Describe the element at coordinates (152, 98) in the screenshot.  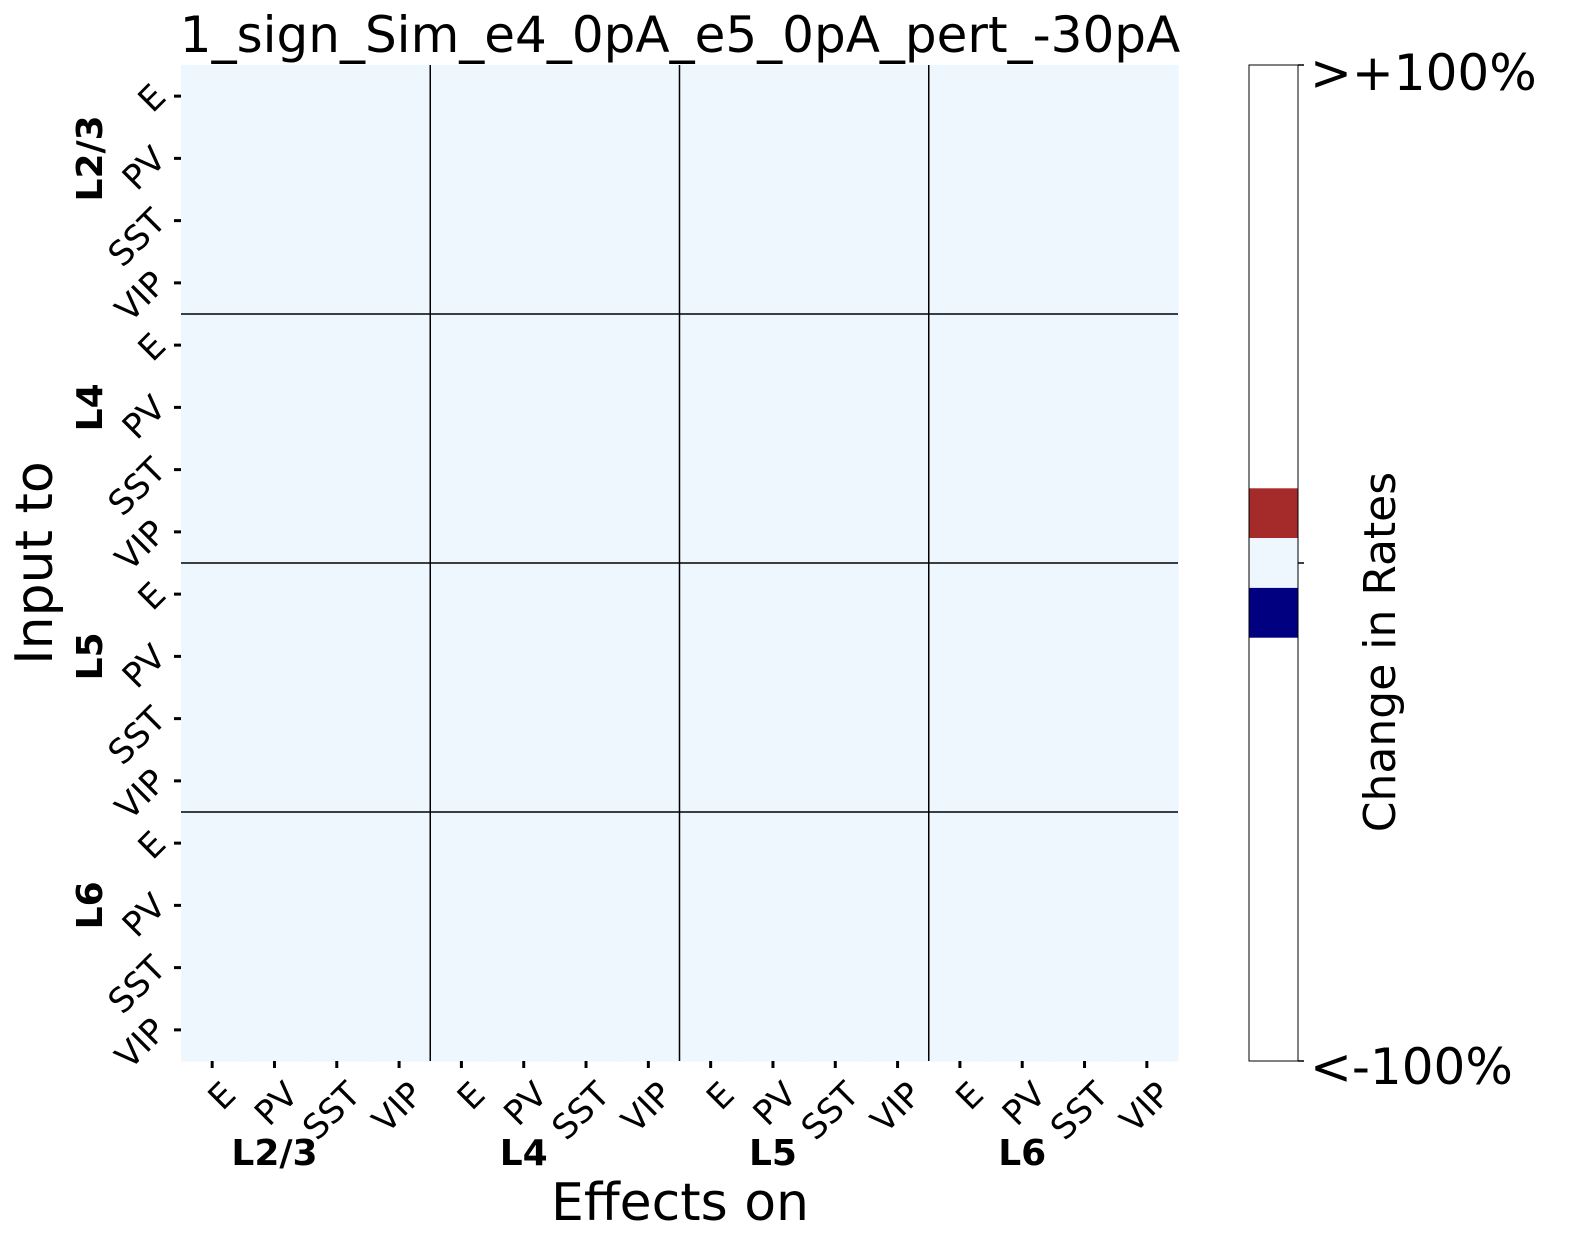
I see `y-tick-label: E` at that location.